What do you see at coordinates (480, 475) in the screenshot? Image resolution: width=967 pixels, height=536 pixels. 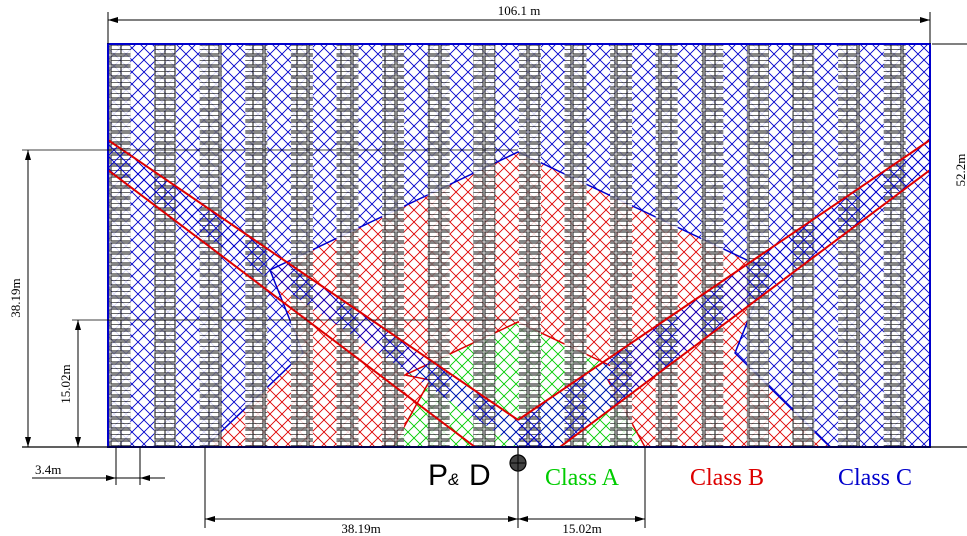 I see `pd-label-d: D` at bounding box center [480, 475].